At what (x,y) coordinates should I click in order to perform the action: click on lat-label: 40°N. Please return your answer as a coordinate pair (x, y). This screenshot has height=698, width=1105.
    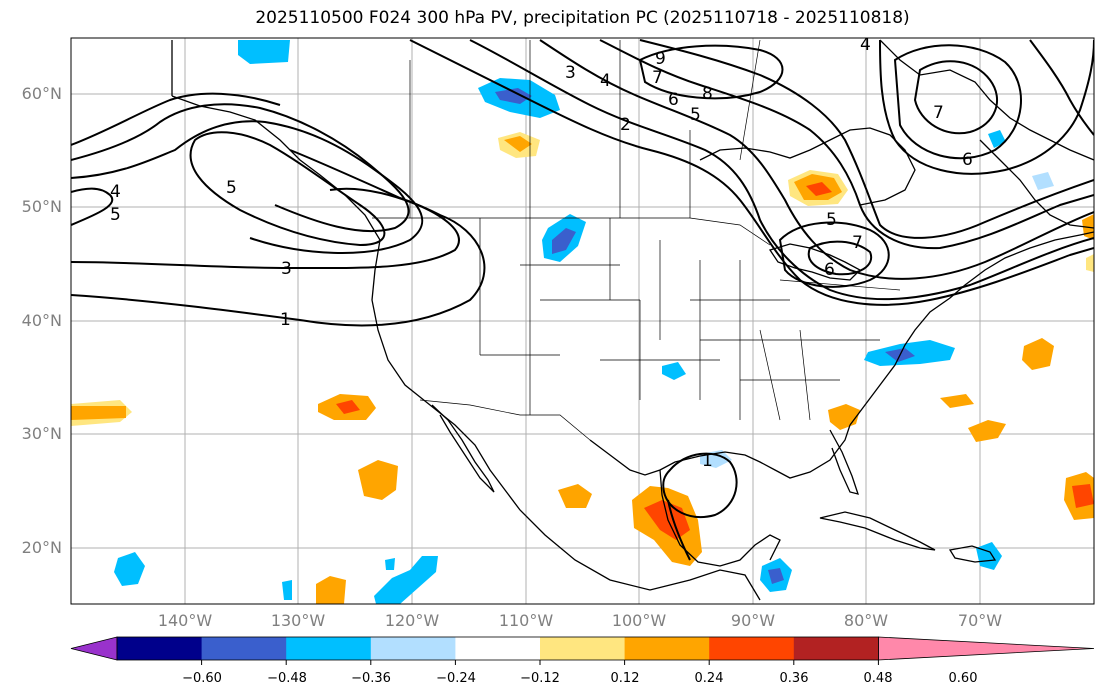
    Looking at the image, I should click on (42, 320).